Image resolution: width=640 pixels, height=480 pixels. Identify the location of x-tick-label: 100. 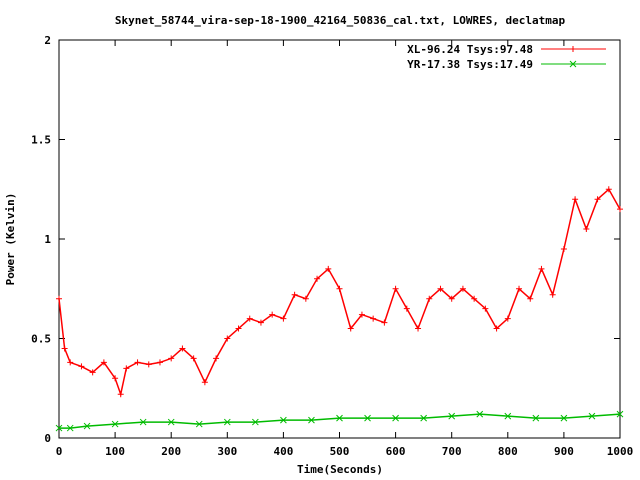
(115, 451).